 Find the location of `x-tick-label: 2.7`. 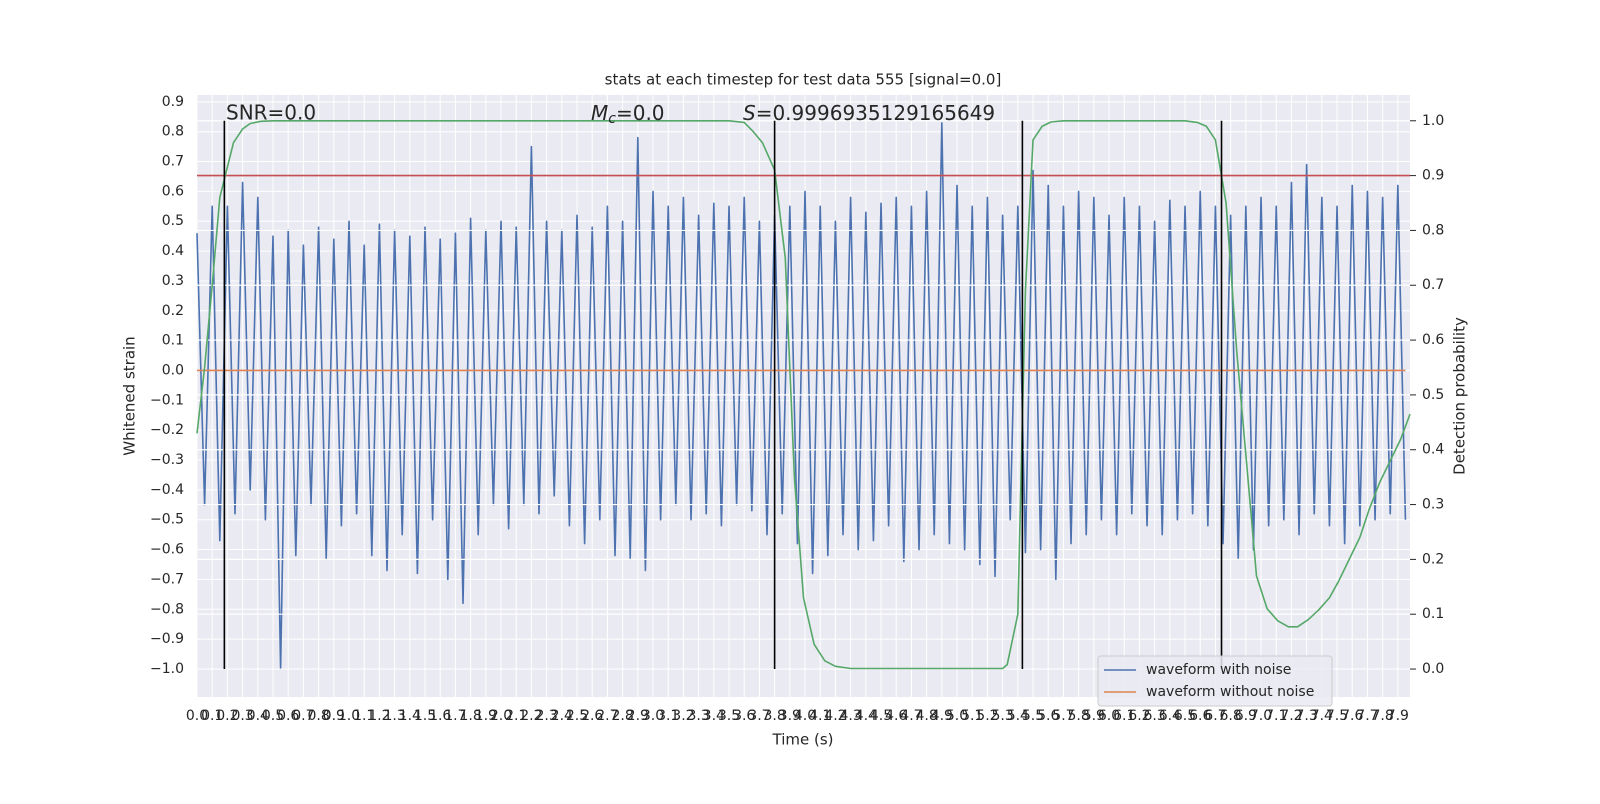

x-tick-label: 2.7 is located at coordinates (607, 716).